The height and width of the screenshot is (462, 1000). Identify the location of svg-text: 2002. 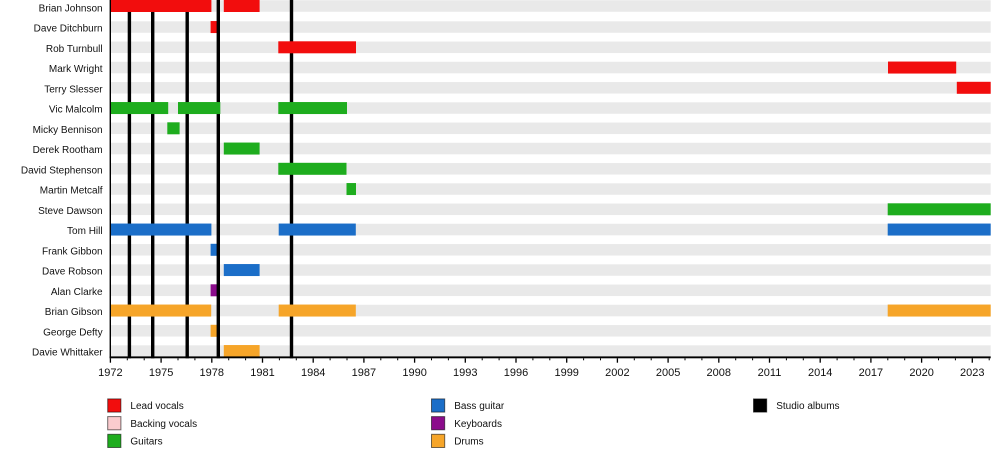
(617, 373).